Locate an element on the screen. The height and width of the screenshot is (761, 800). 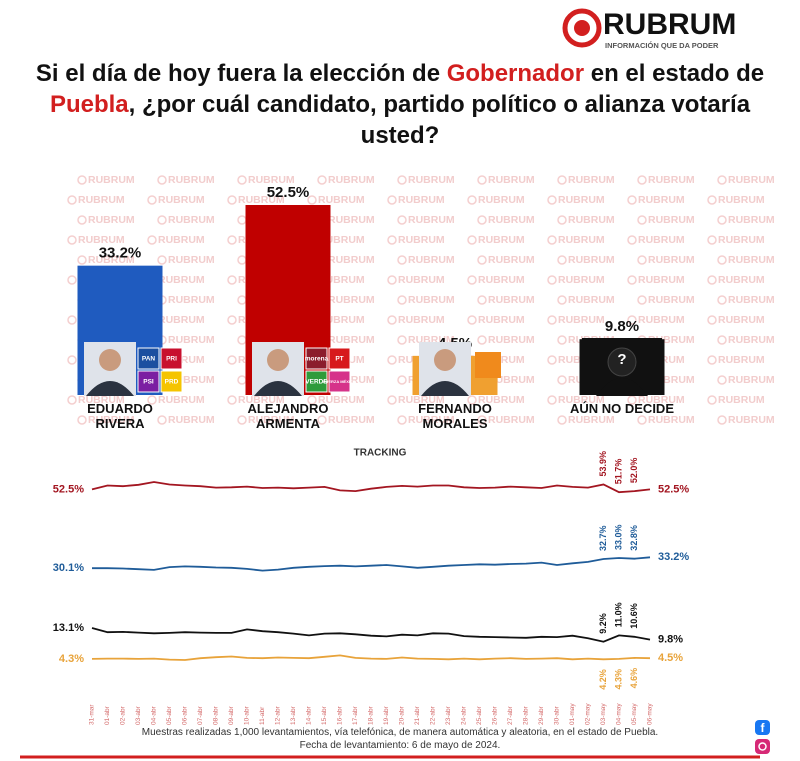
point-label: 33.0% is located at coordinates (618, 537).